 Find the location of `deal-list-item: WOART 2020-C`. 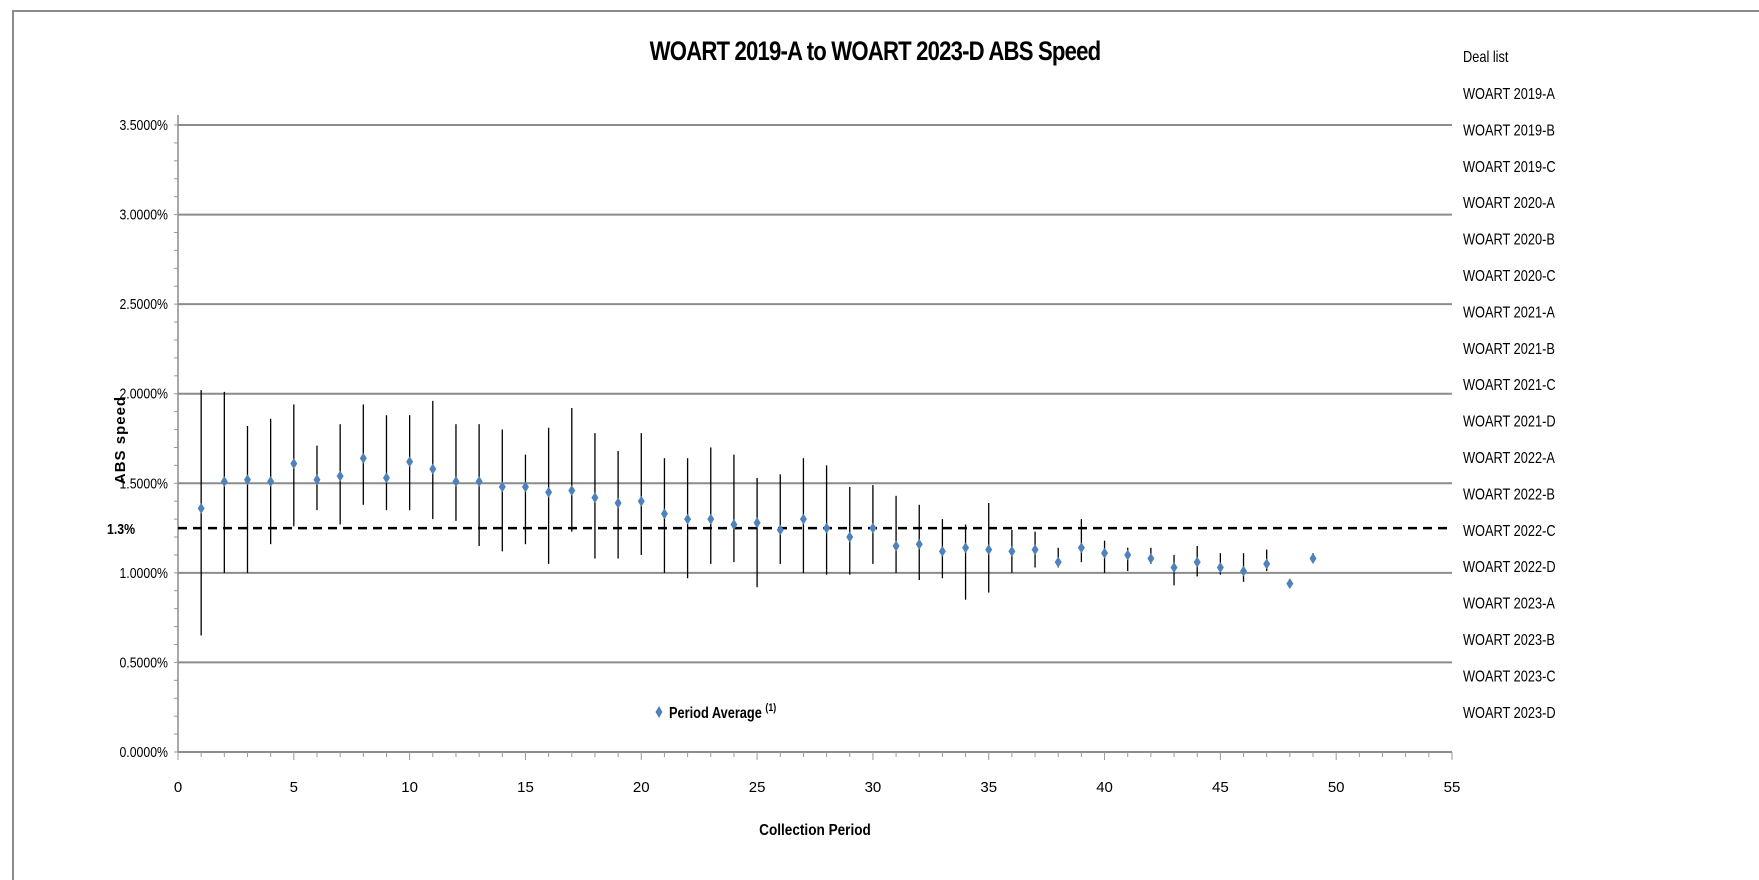

deal-list-item: WOART 2020-C is located at coordinates (1509, 277).